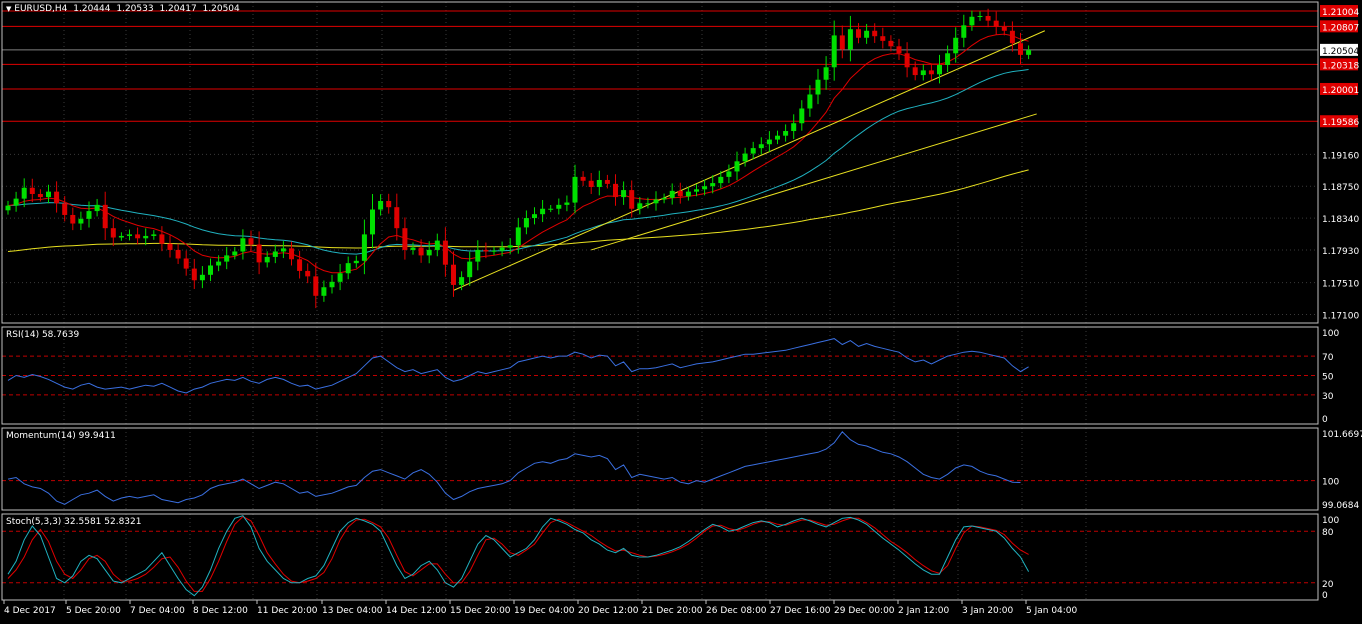 Image resolution: width=1362 pixels, height=624 pixels. What do you see at coordinates (814, 182) in the screenshot?
I see `trendline` at bounding box center [814, 182].